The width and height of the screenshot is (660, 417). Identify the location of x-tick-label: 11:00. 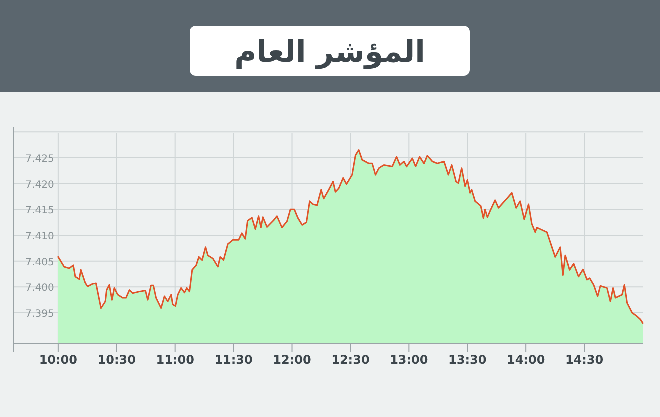
(175, 360).